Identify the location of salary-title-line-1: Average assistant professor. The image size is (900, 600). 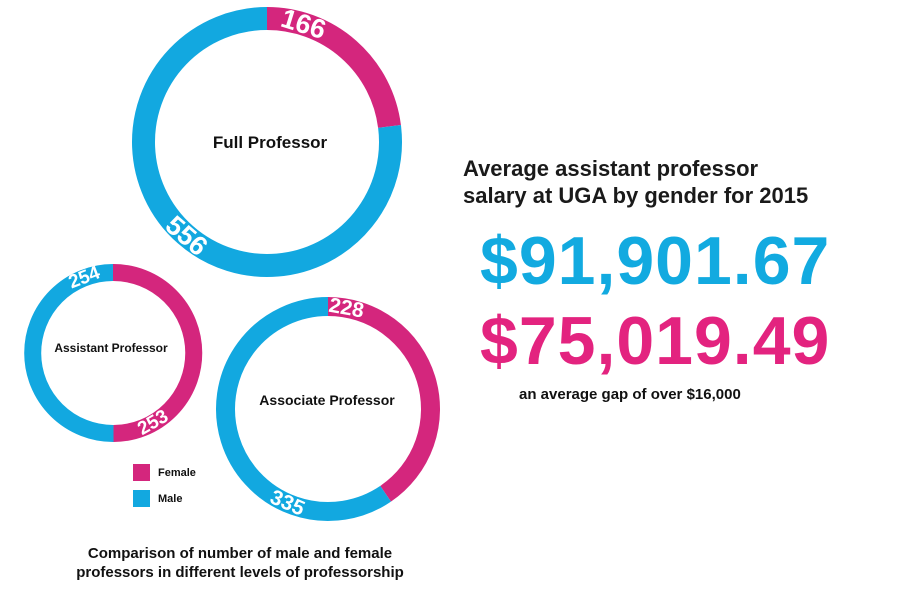
(611, 168).